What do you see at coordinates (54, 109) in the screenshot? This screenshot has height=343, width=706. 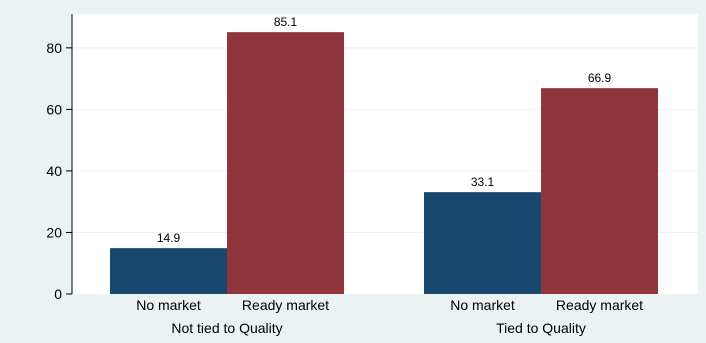 I see `y-tick-label: 60` at bounding box center [54, 109].